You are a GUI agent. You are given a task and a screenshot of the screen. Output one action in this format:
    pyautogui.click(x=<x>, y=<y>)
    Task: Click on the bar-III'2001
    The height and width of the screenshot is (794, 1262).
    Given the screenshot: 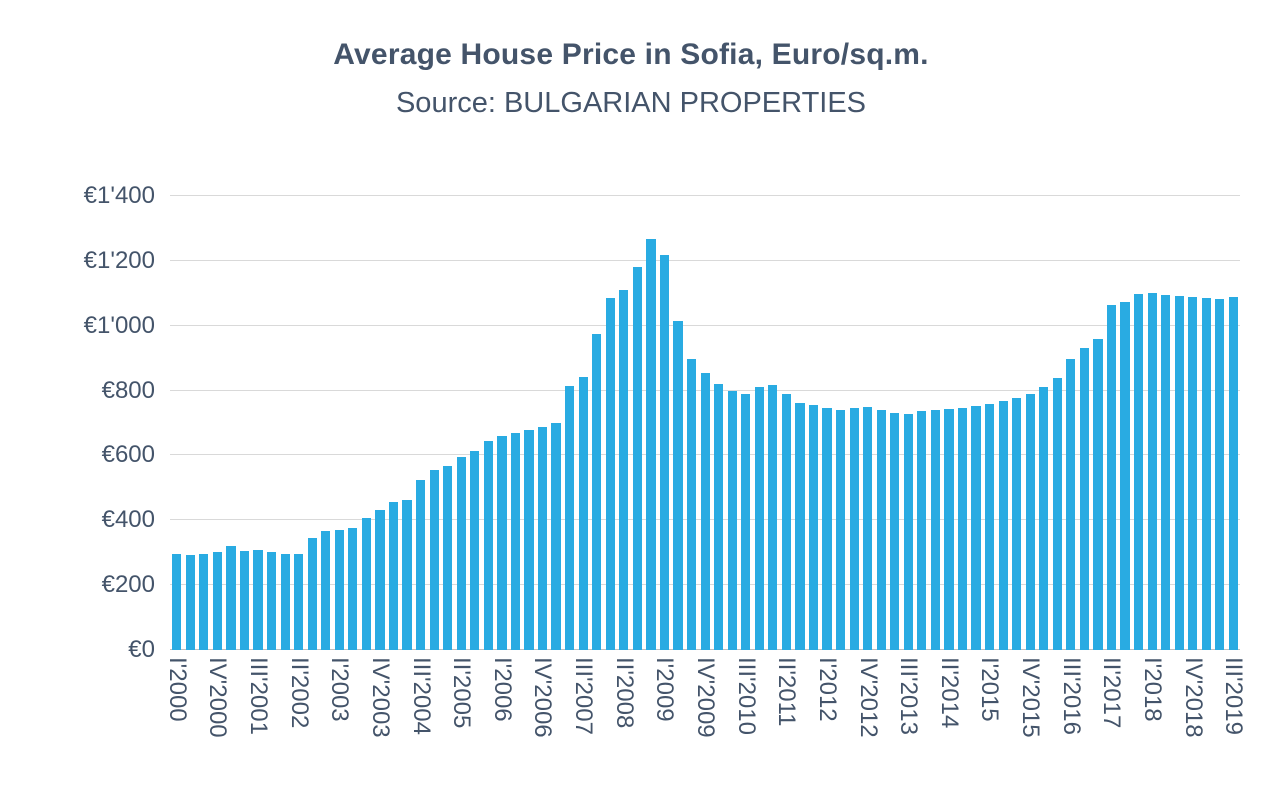 What is the action you would take?
    pyautogui.click(x=258, y=600)
    